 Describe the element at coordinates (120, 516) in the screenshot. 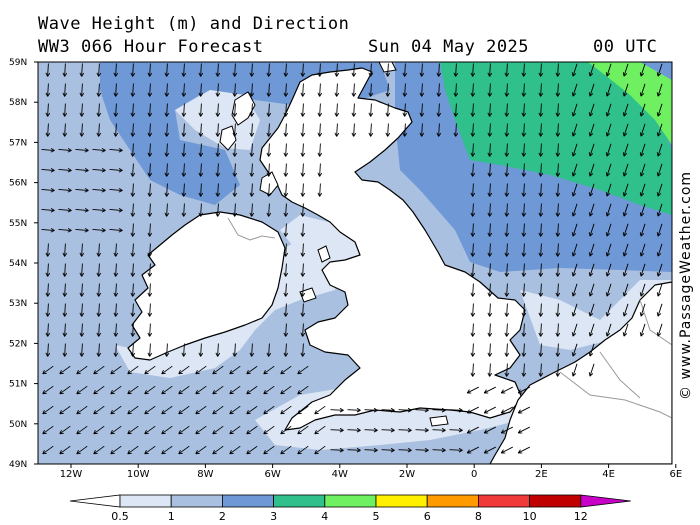

I see `colorbar-label: 0.5` at that location.